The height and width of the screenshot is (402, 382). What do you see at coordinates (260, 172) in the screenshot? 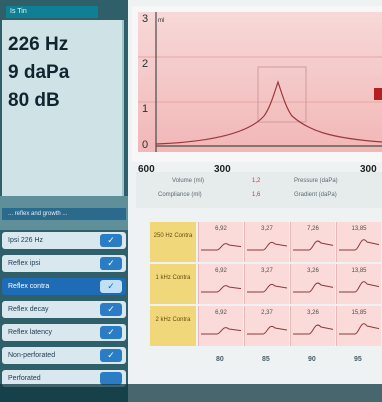
I see `x-ticks: 600 300 300` at bounding box center [260, 172].